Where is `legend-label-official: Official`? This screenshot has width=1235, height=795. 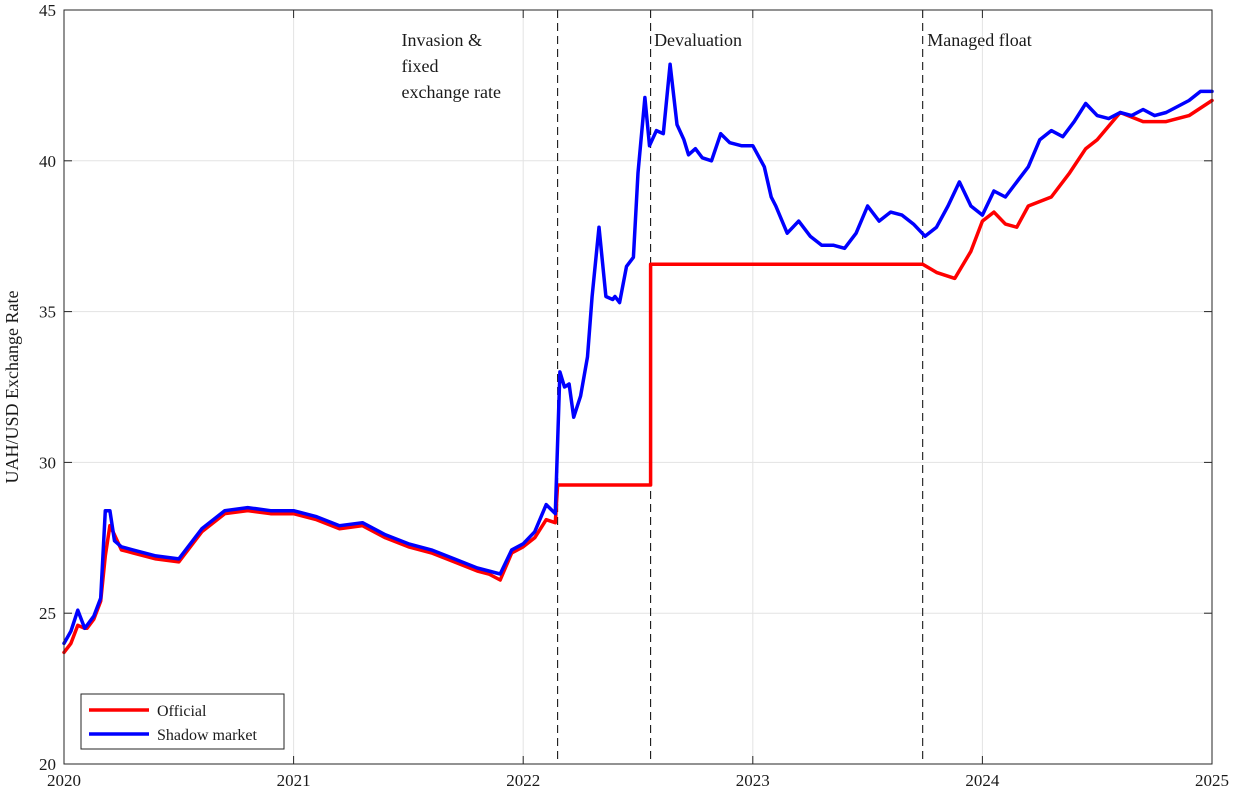
legend-label-official: Official is located at coordinates (182, 711).